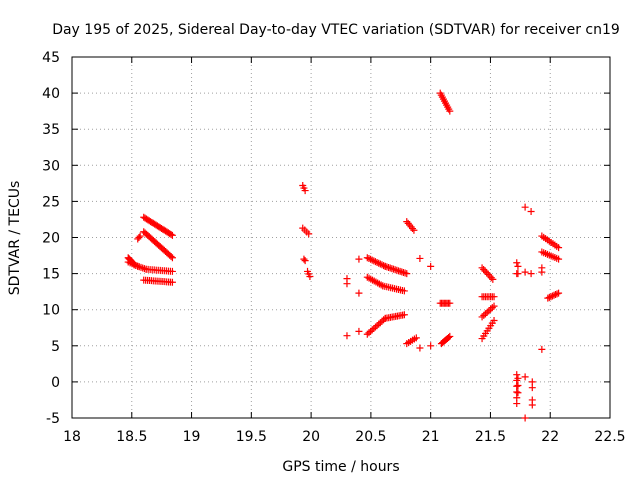 This screenshot has width=640, height=480. Describe the element at coordinates (51, 239) in the screenshot. I see `y-tick-label: 20` at that location.